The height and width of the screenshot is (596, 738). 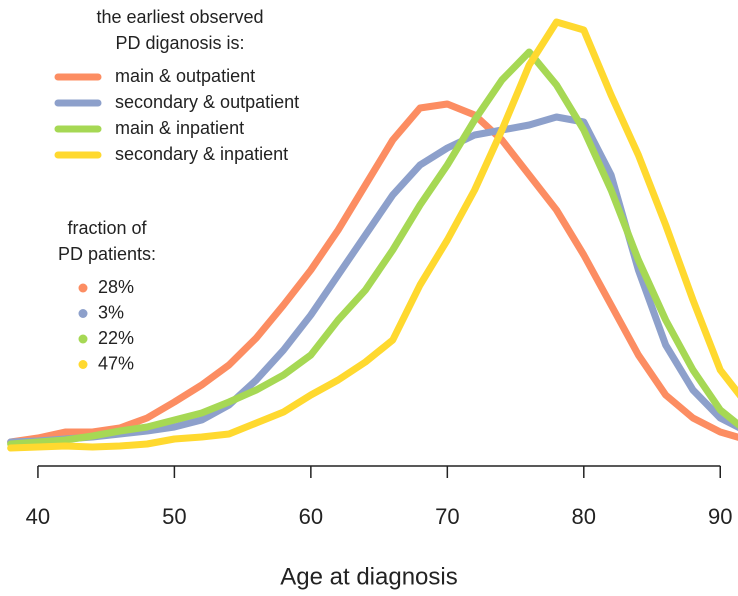 I want to click on x-tick-label: 40, so click(x=38, y=516).